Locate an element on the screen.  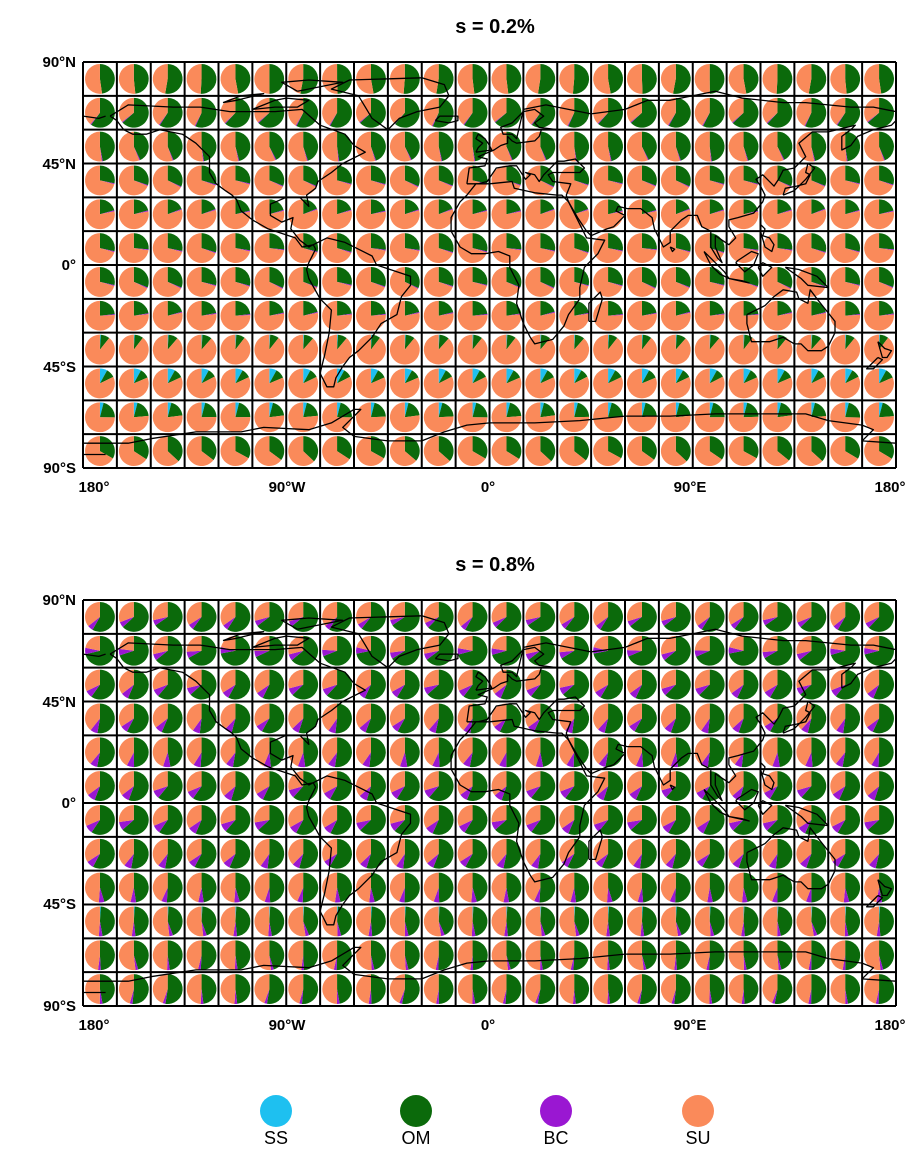
xtick-90e-bottom: 90°E is located at coordinates (690, 1025).